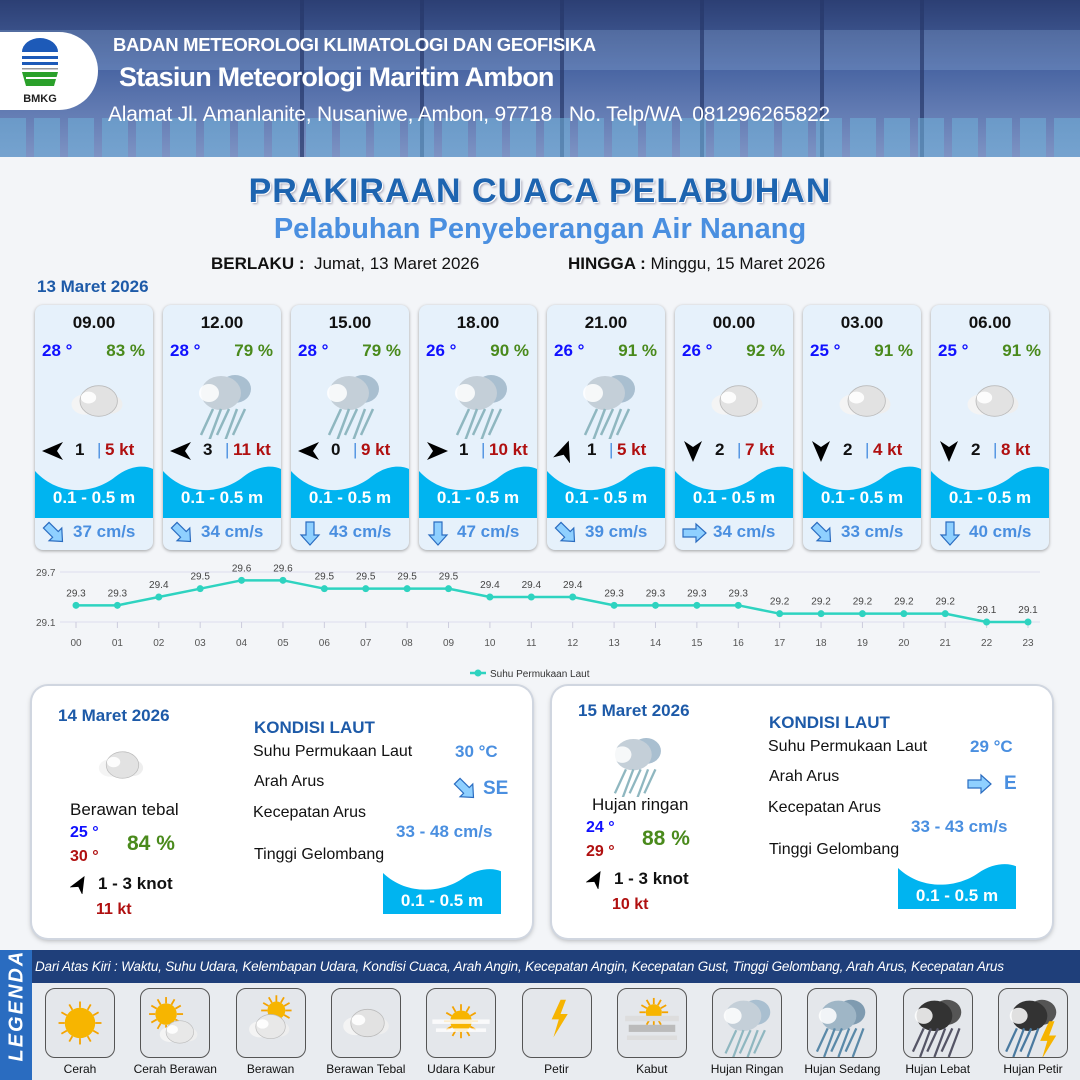  What do you see at coordinates (540, 229) in the screenshot?
I see `port-name: Pelabuhan Penyeberangan Air Nanang` at bounding box center [540, 229].